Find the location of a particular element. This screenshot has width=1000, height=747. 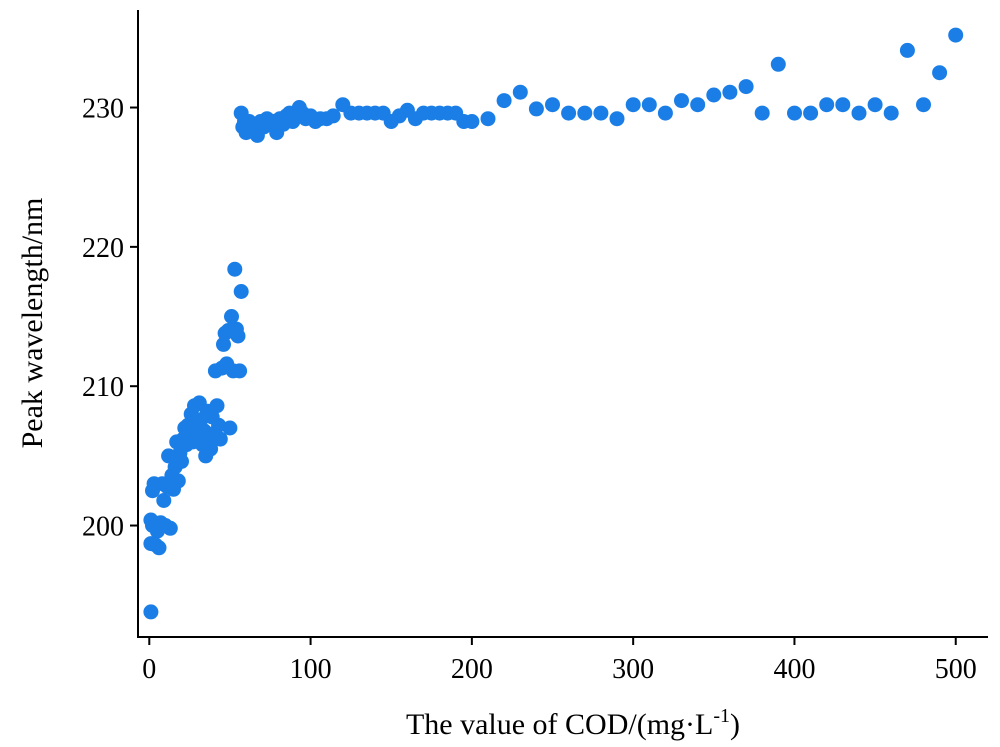

x-tick-label: 200 is located at coordinates (472, 669).